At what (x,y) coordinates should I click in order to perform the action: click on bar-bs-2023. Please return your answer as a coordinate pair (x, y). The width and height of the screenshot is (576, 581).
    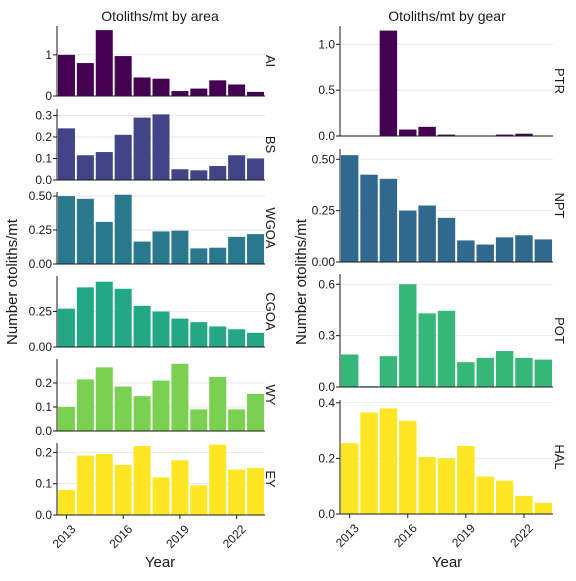
    Looking at the image, I should click on (256, 169).